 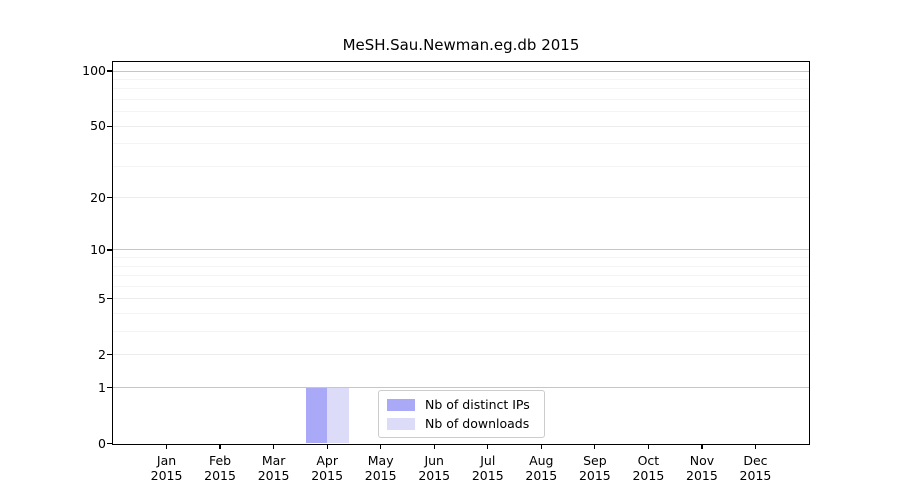 I want to click on y-tick-label: 1, so click(x=102, y=387).